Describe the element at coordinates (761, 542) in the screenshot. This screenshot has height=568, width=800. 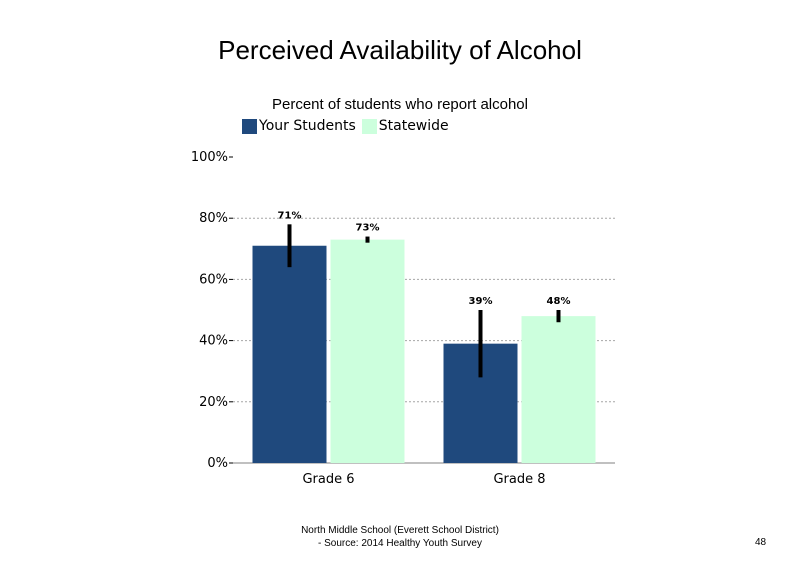
I see `page-number: 48` at that location.